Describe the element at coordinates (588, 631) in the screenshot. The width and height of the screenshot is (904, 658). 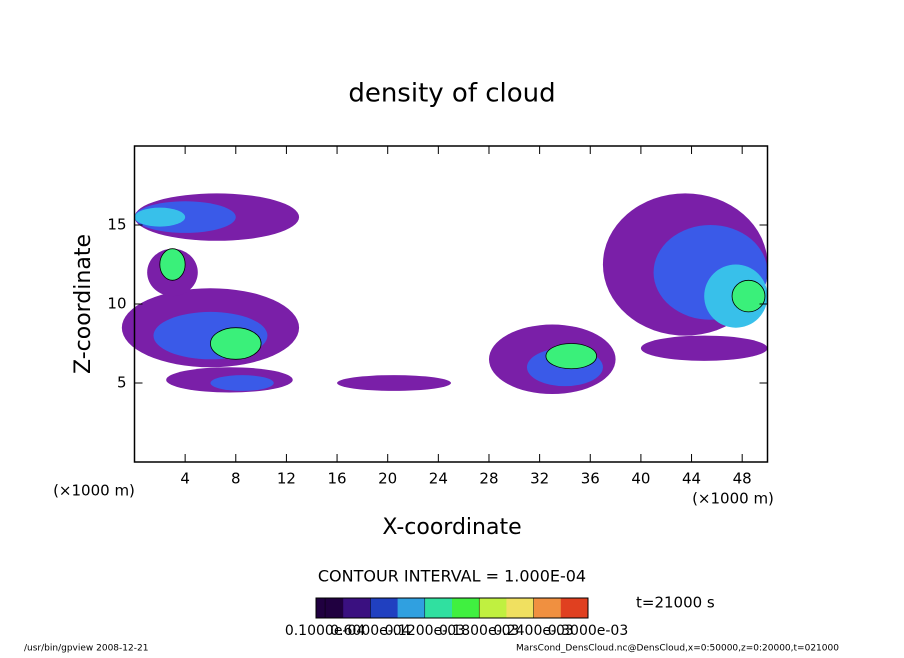
I see `colorbar-label: 0.3000e-03` at that location.